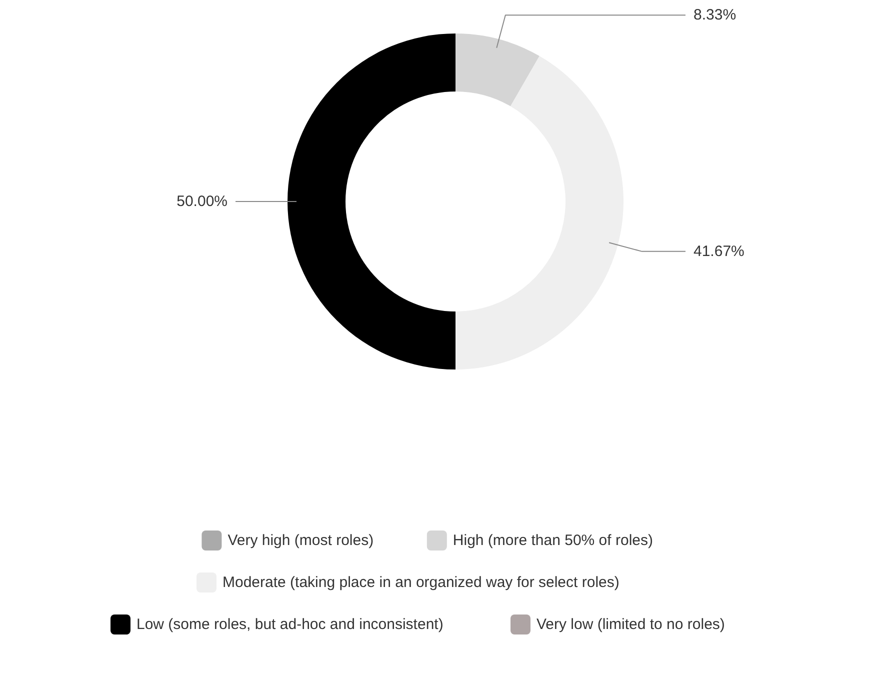 The image size is (876, 679). I want to click on legend-label: High (more than 50% of roles), so click(552, 540).